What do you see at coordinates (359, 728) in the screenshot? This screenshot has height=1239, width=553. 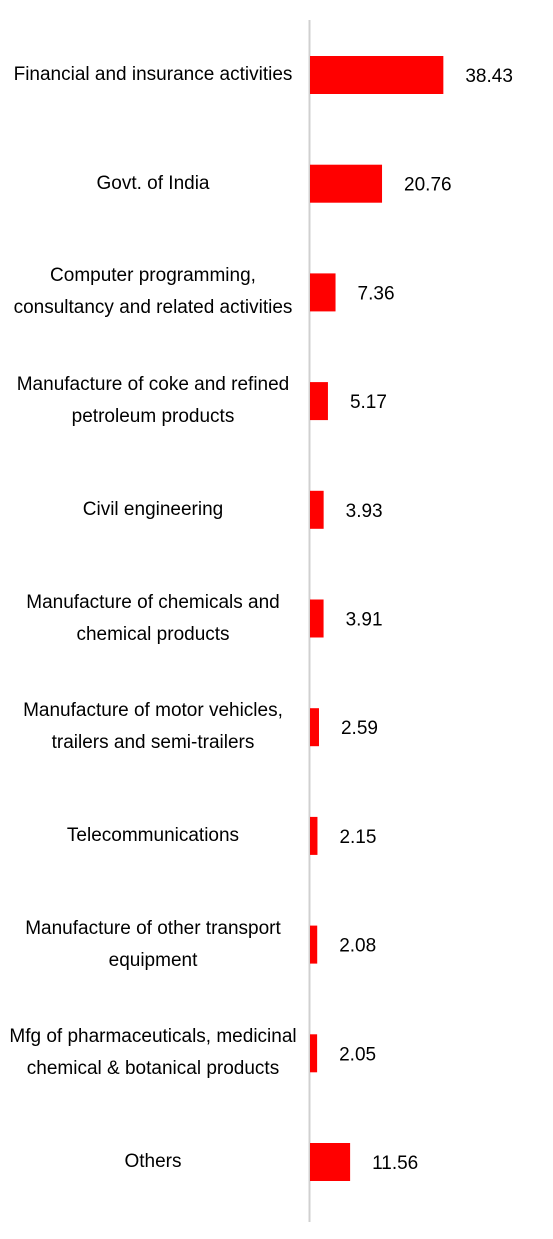 I see `value-label: 2.59` at bounding box center [359, 728].